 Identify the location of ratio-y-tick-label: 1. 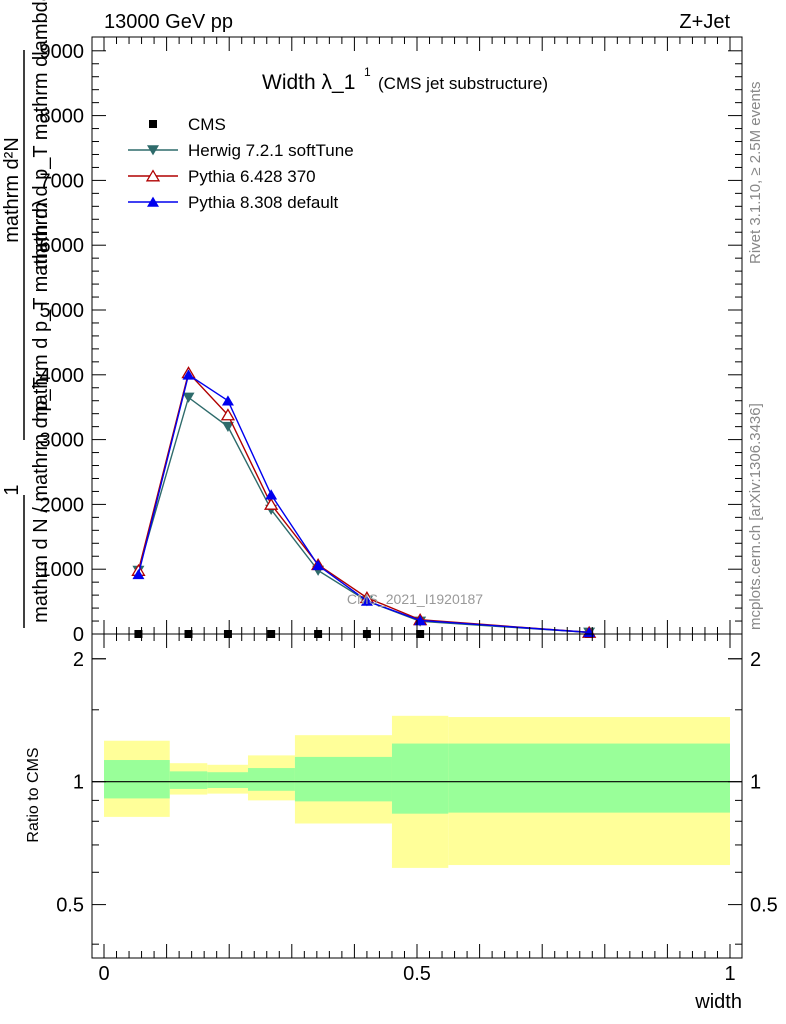
(78, 783).